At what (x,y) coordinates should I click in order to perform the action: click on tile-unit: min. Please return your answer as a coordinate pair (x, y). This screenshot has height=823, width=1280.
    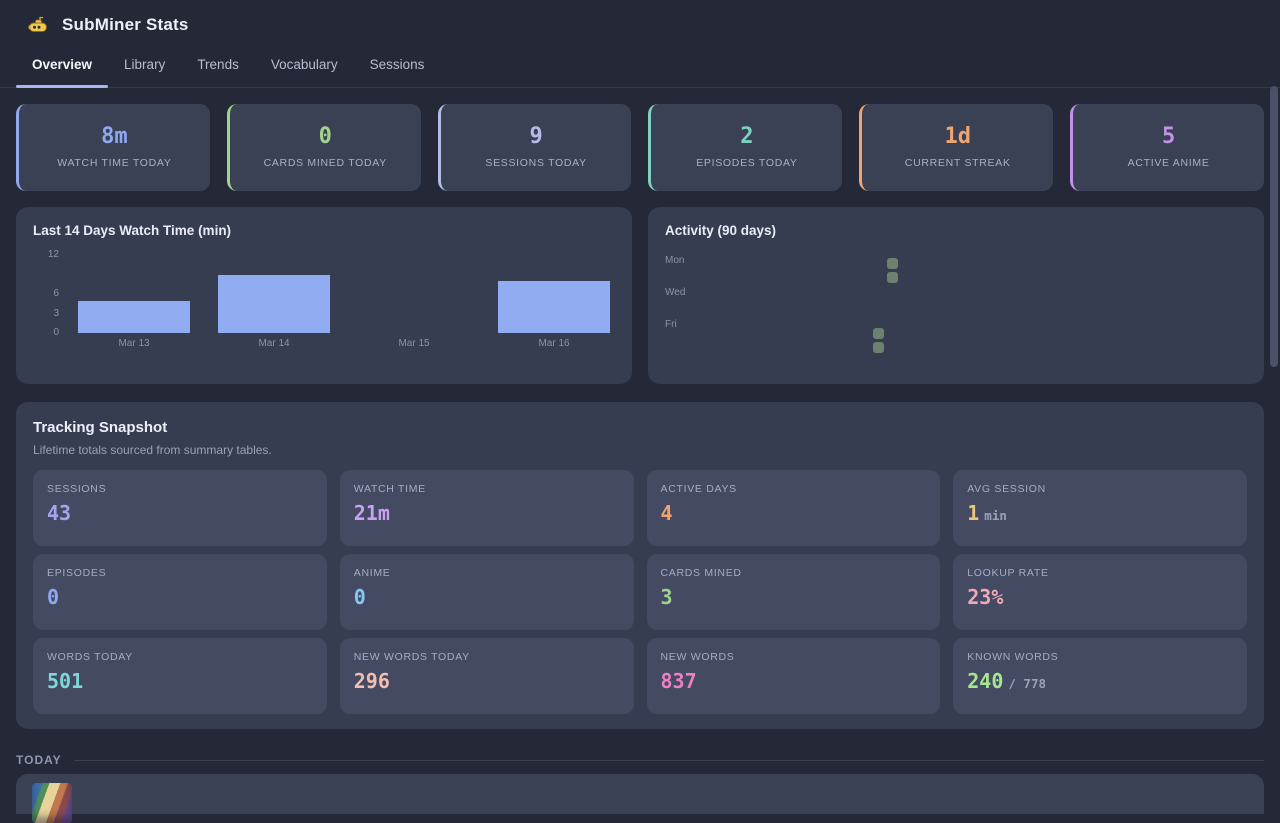
    Looking at the image, I should click on (995, 515).